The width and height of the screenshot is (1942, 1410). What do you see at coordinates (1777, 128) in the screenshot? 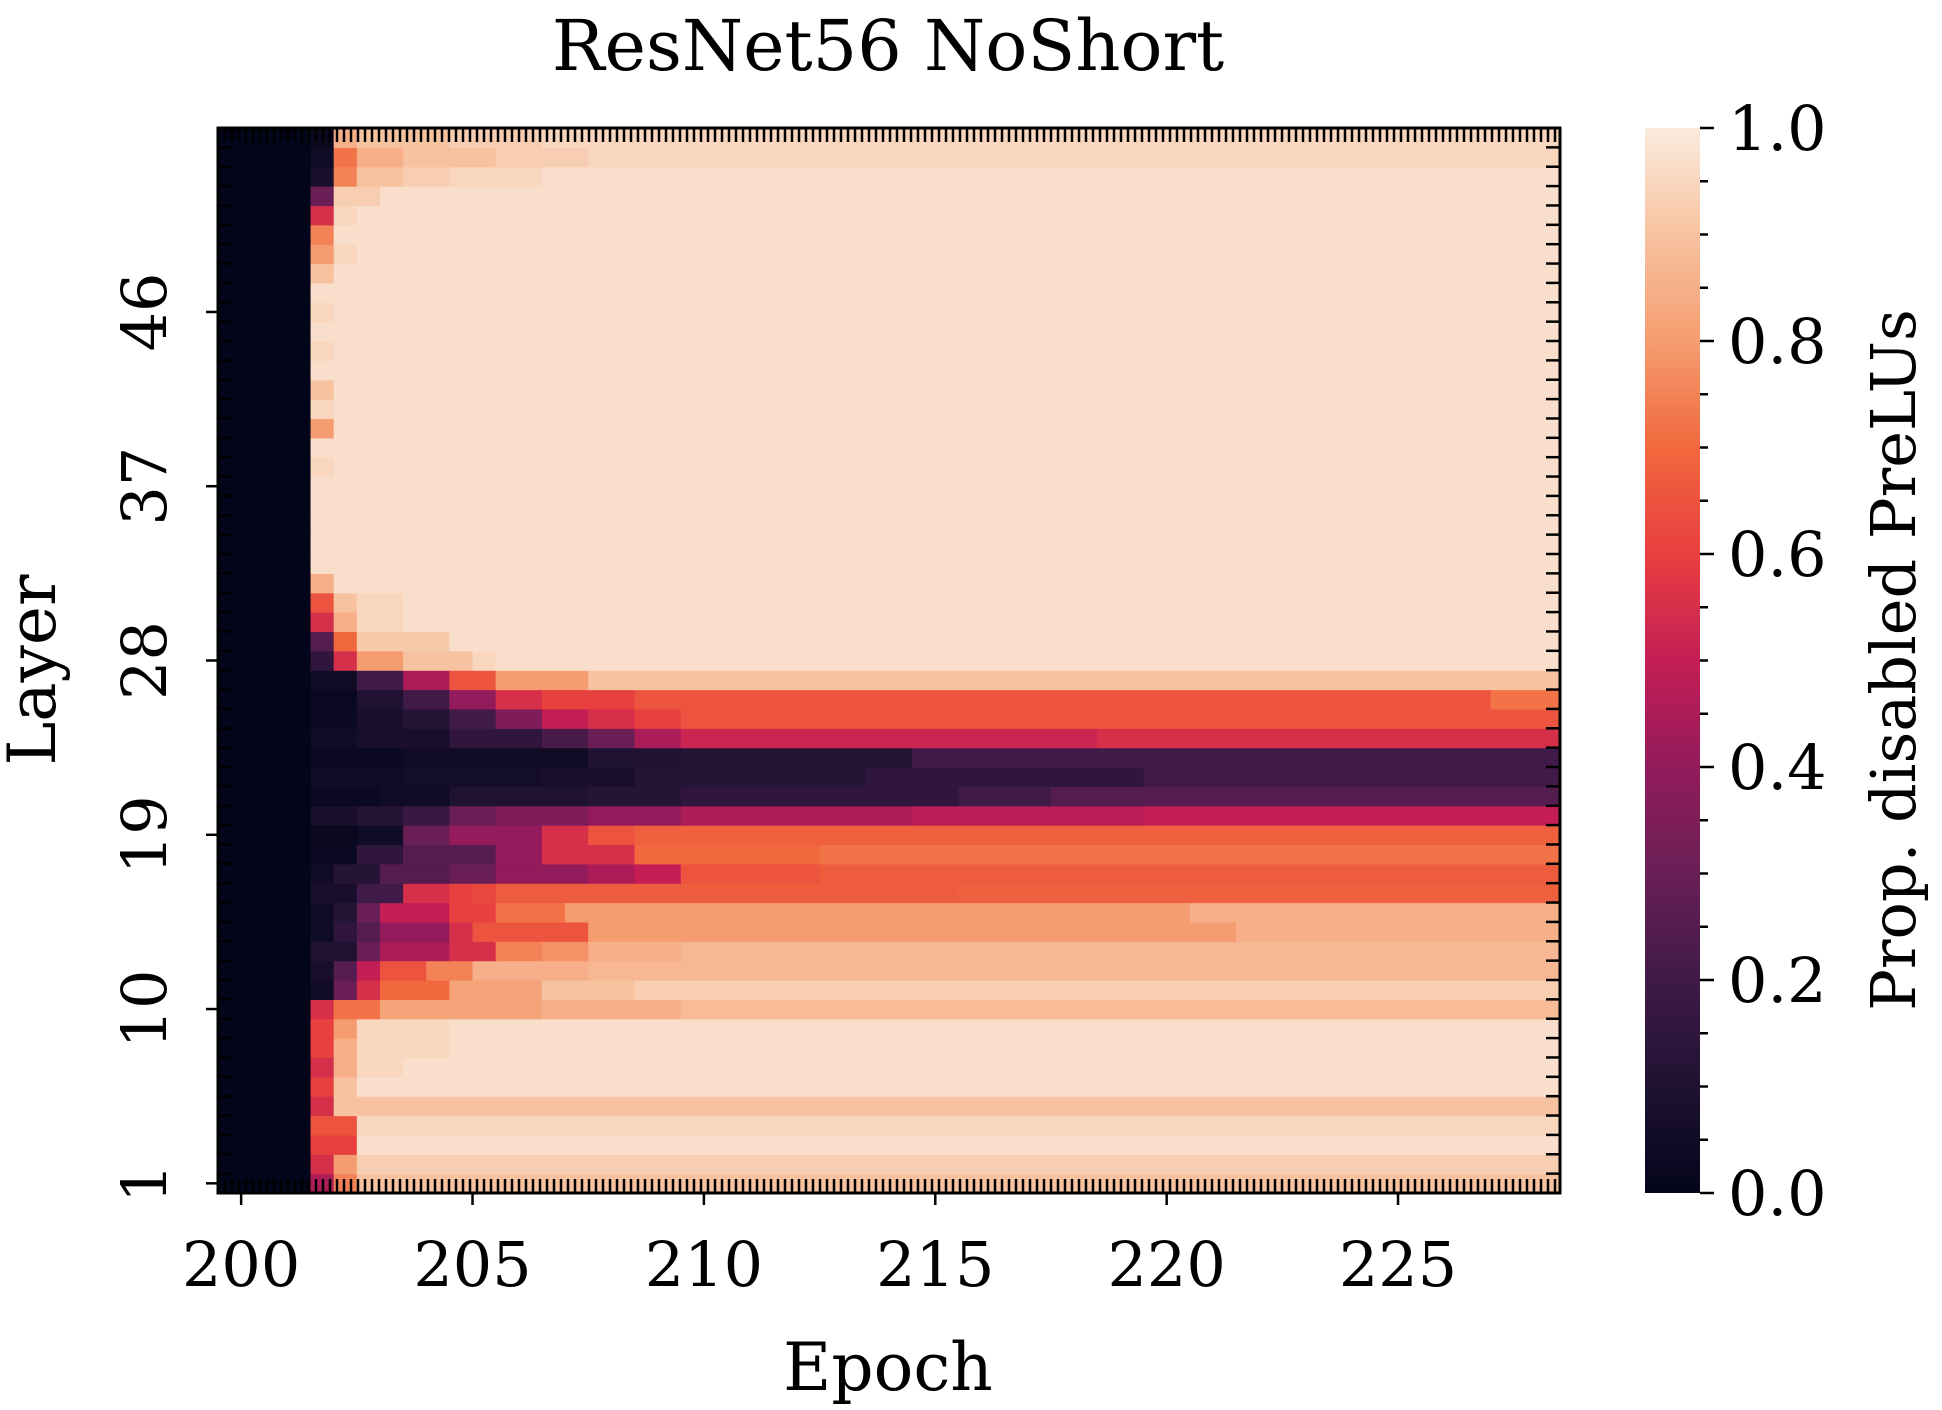
I see `colorbar-tick-label: 1.0` at bounding box center [1777, 128].